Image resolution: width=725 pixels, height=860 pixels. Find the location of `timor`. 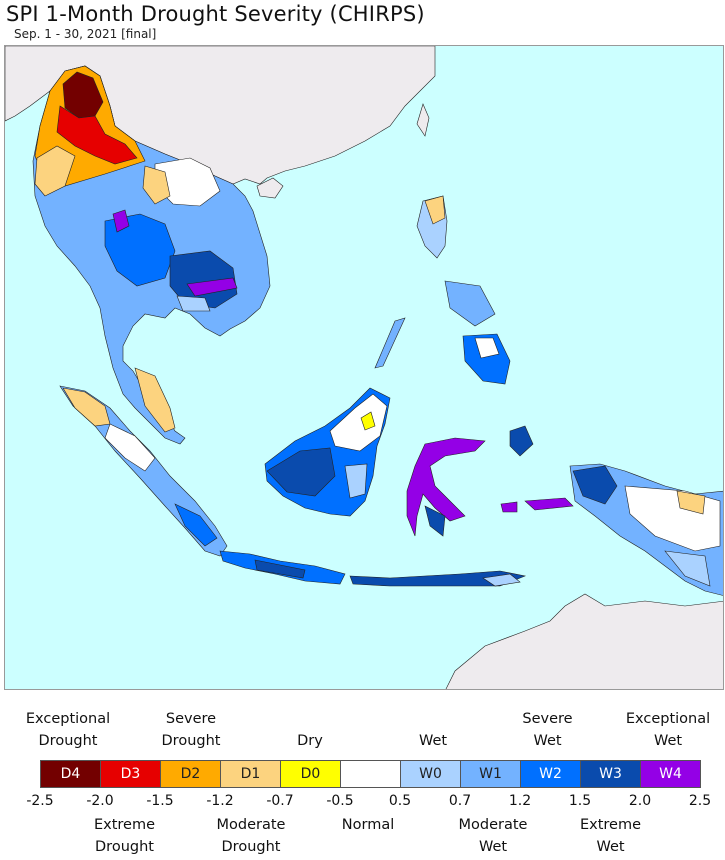

timor is located at coordinates (501, 580).